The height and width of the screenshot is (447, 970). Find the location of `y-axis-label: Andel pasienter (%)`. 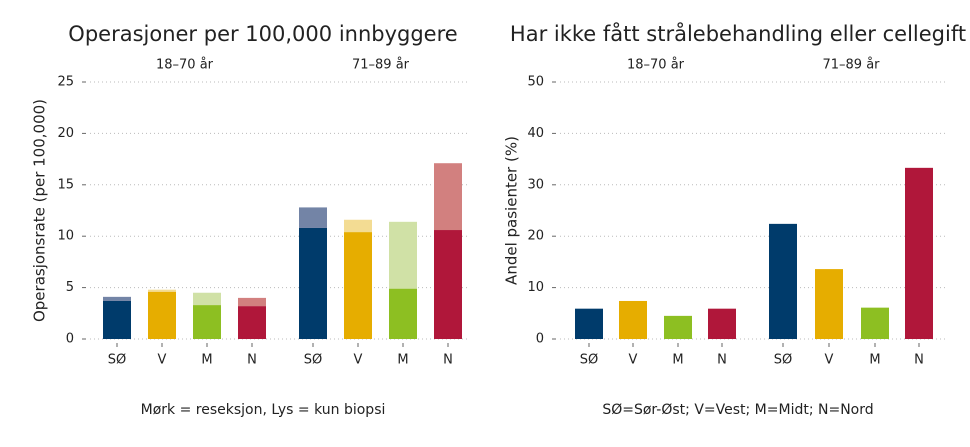

y-axis-label: Andel pasienter (%) is located at coordinates (512, 210).